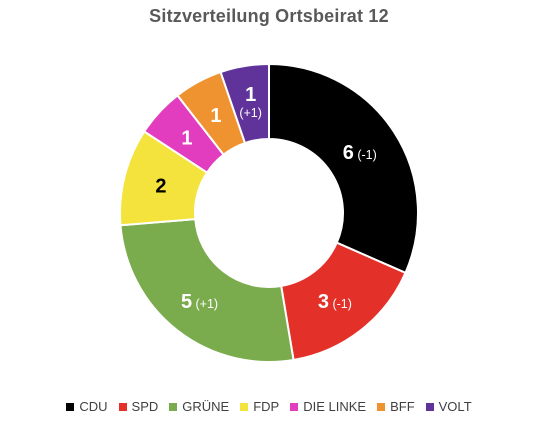 The height and width of the screenshot is (429, 538). I want to click on data-label-fdp: 2, so click(160, 187).